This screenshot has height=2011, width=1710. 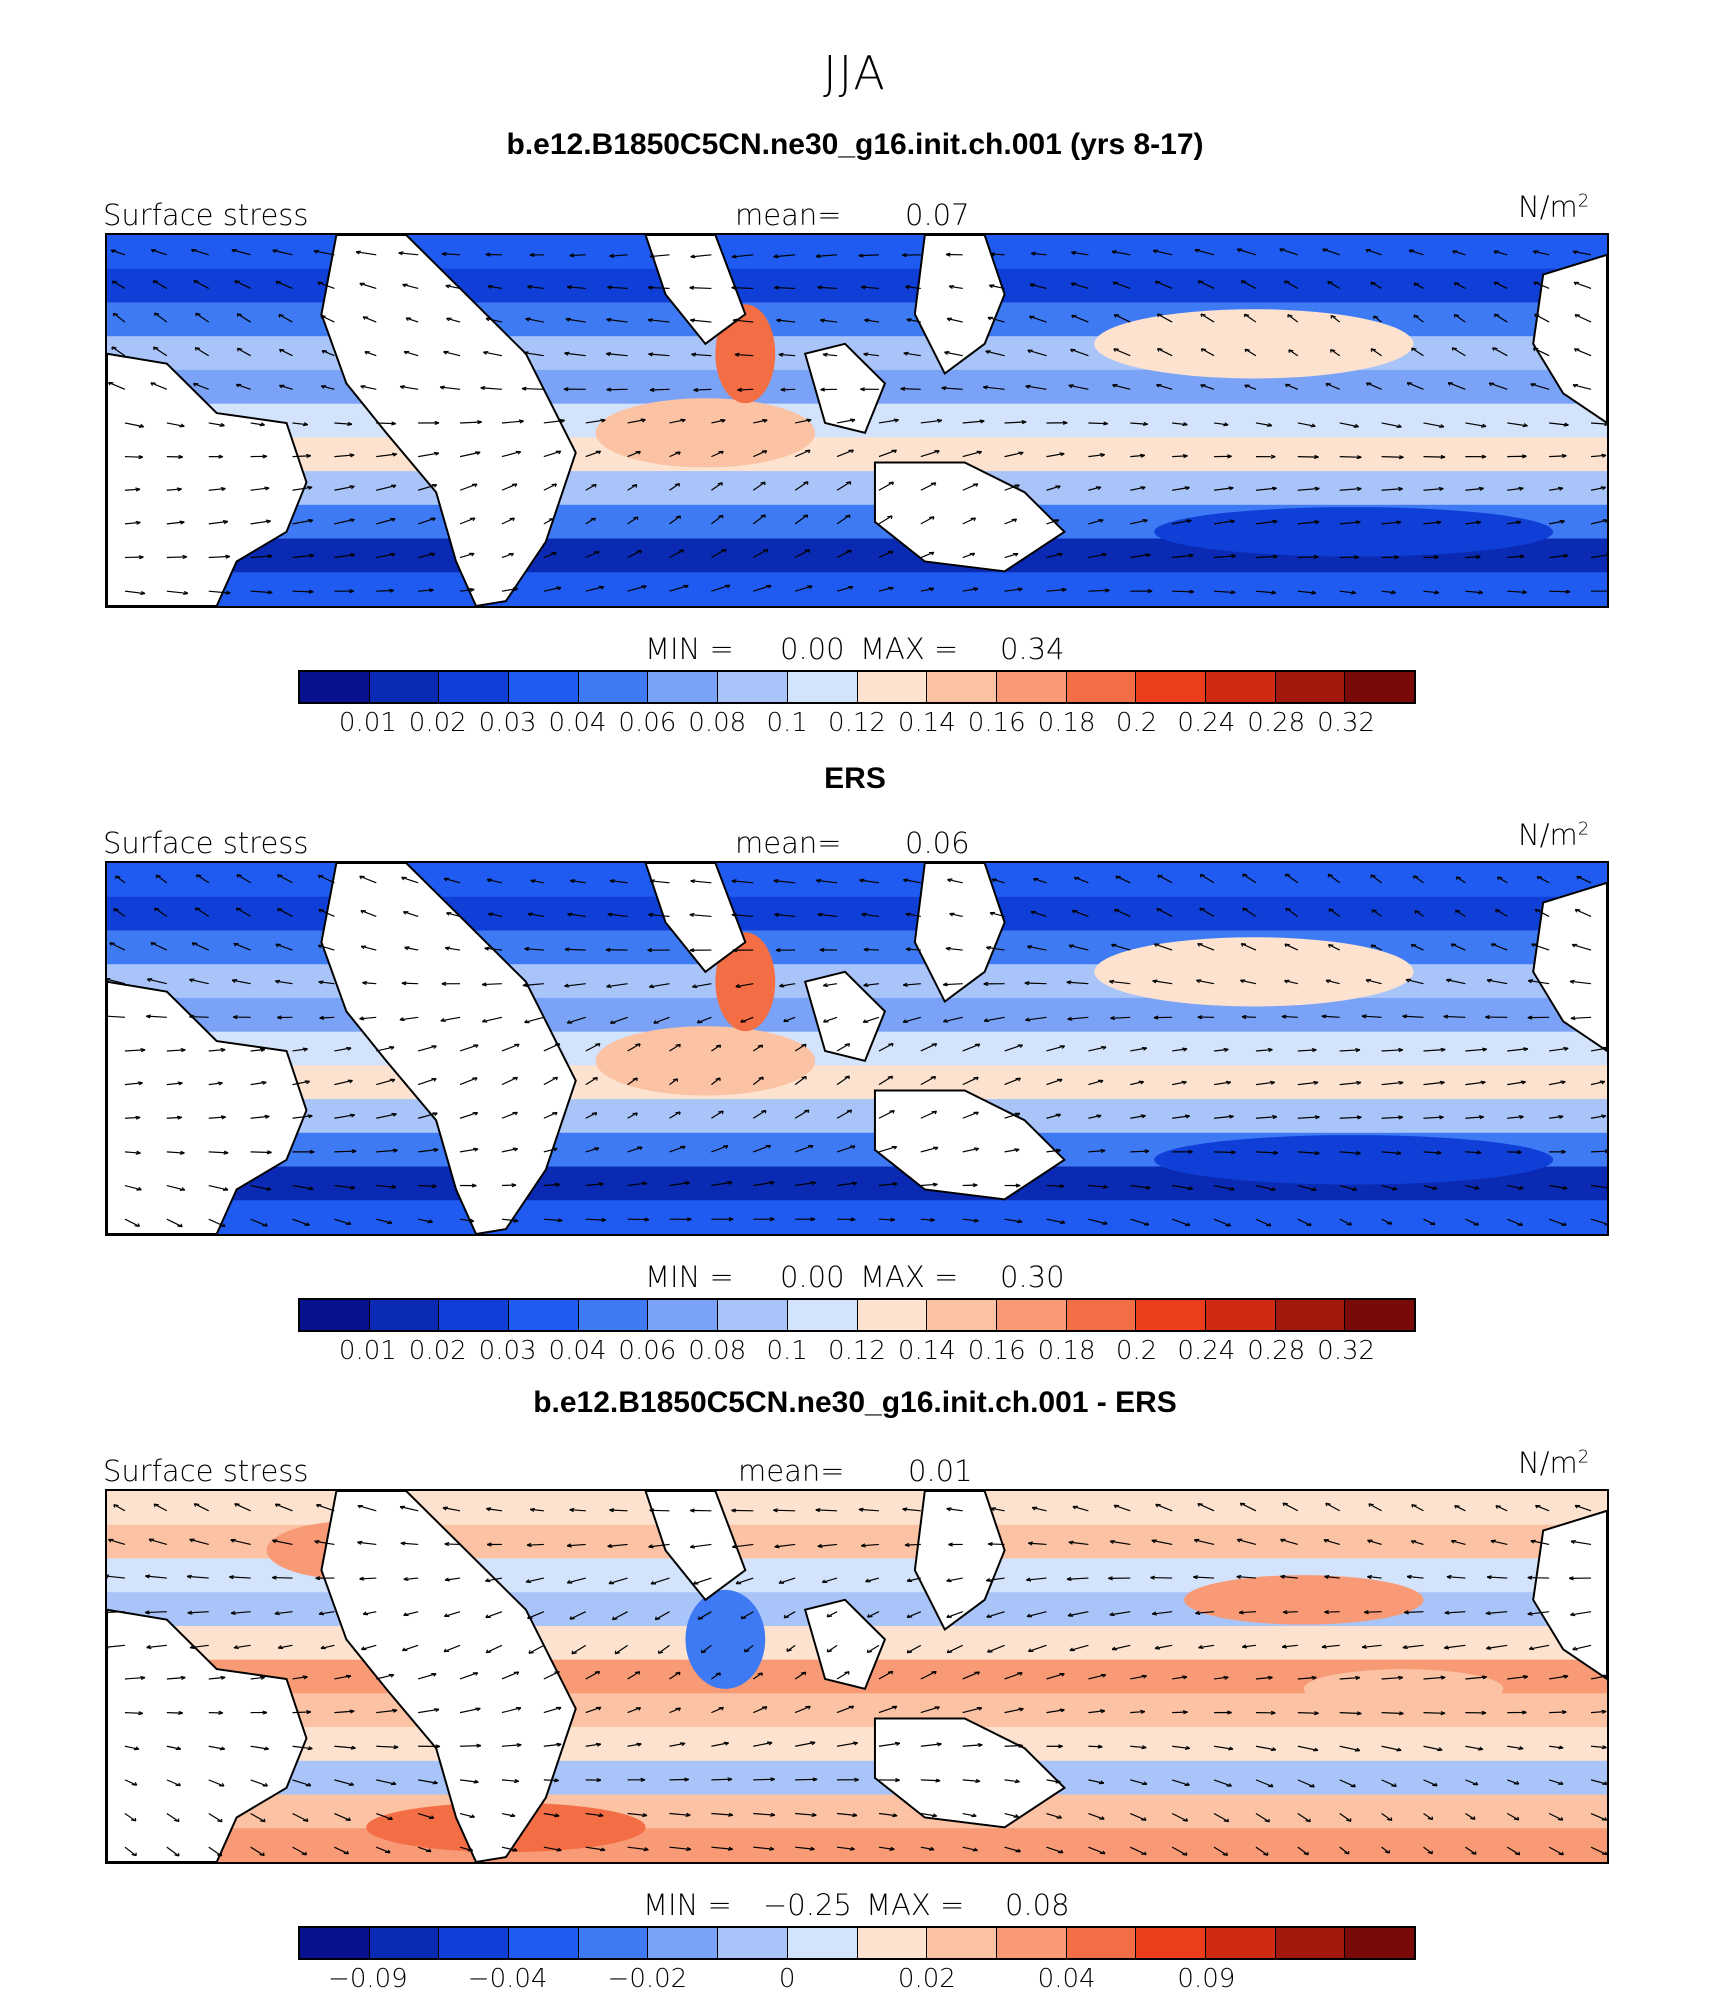 What do you see at coordinates (437, 723) in the screenshot?
I see `colorbar-tick-label: 0.02` at bounding box center [437, 723].